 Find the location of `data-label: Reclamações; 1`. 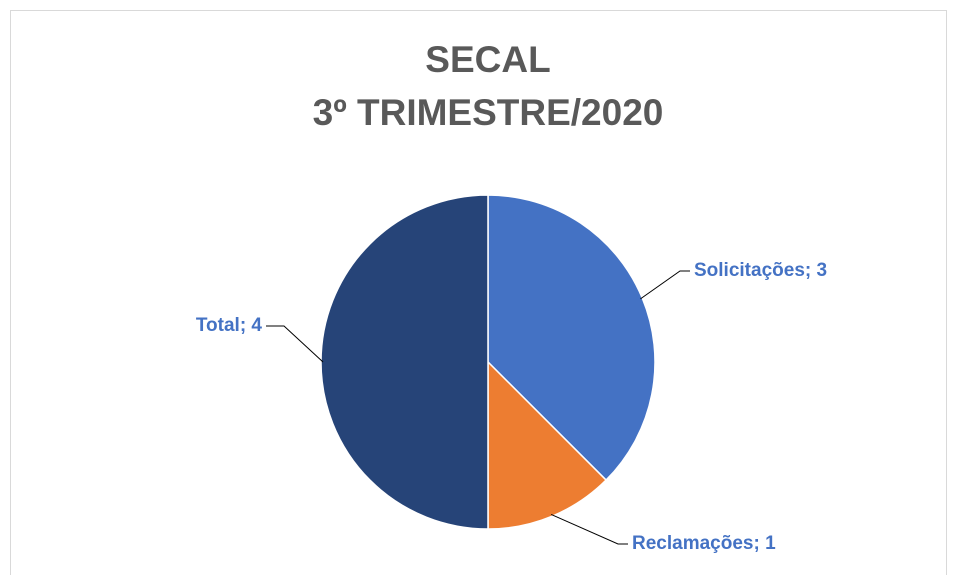

data-label: Reclamações; 1 is located at coordinates (704, 543).